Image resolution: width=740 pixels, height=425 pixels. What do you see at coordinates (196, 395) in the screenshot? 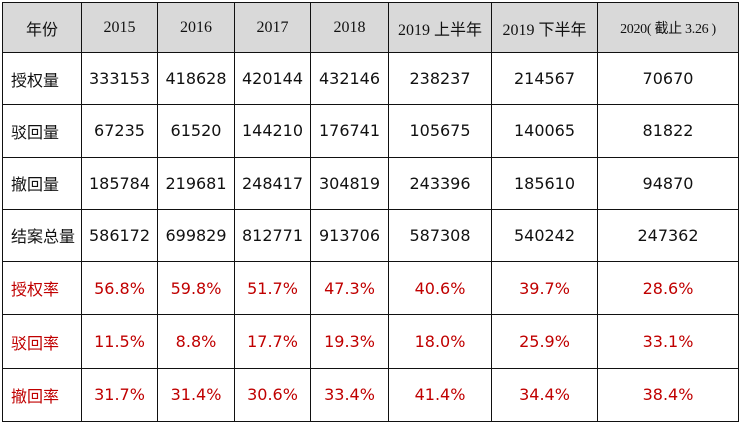
I see `table-cell: 31.4%` at bounding box center [196, 395].